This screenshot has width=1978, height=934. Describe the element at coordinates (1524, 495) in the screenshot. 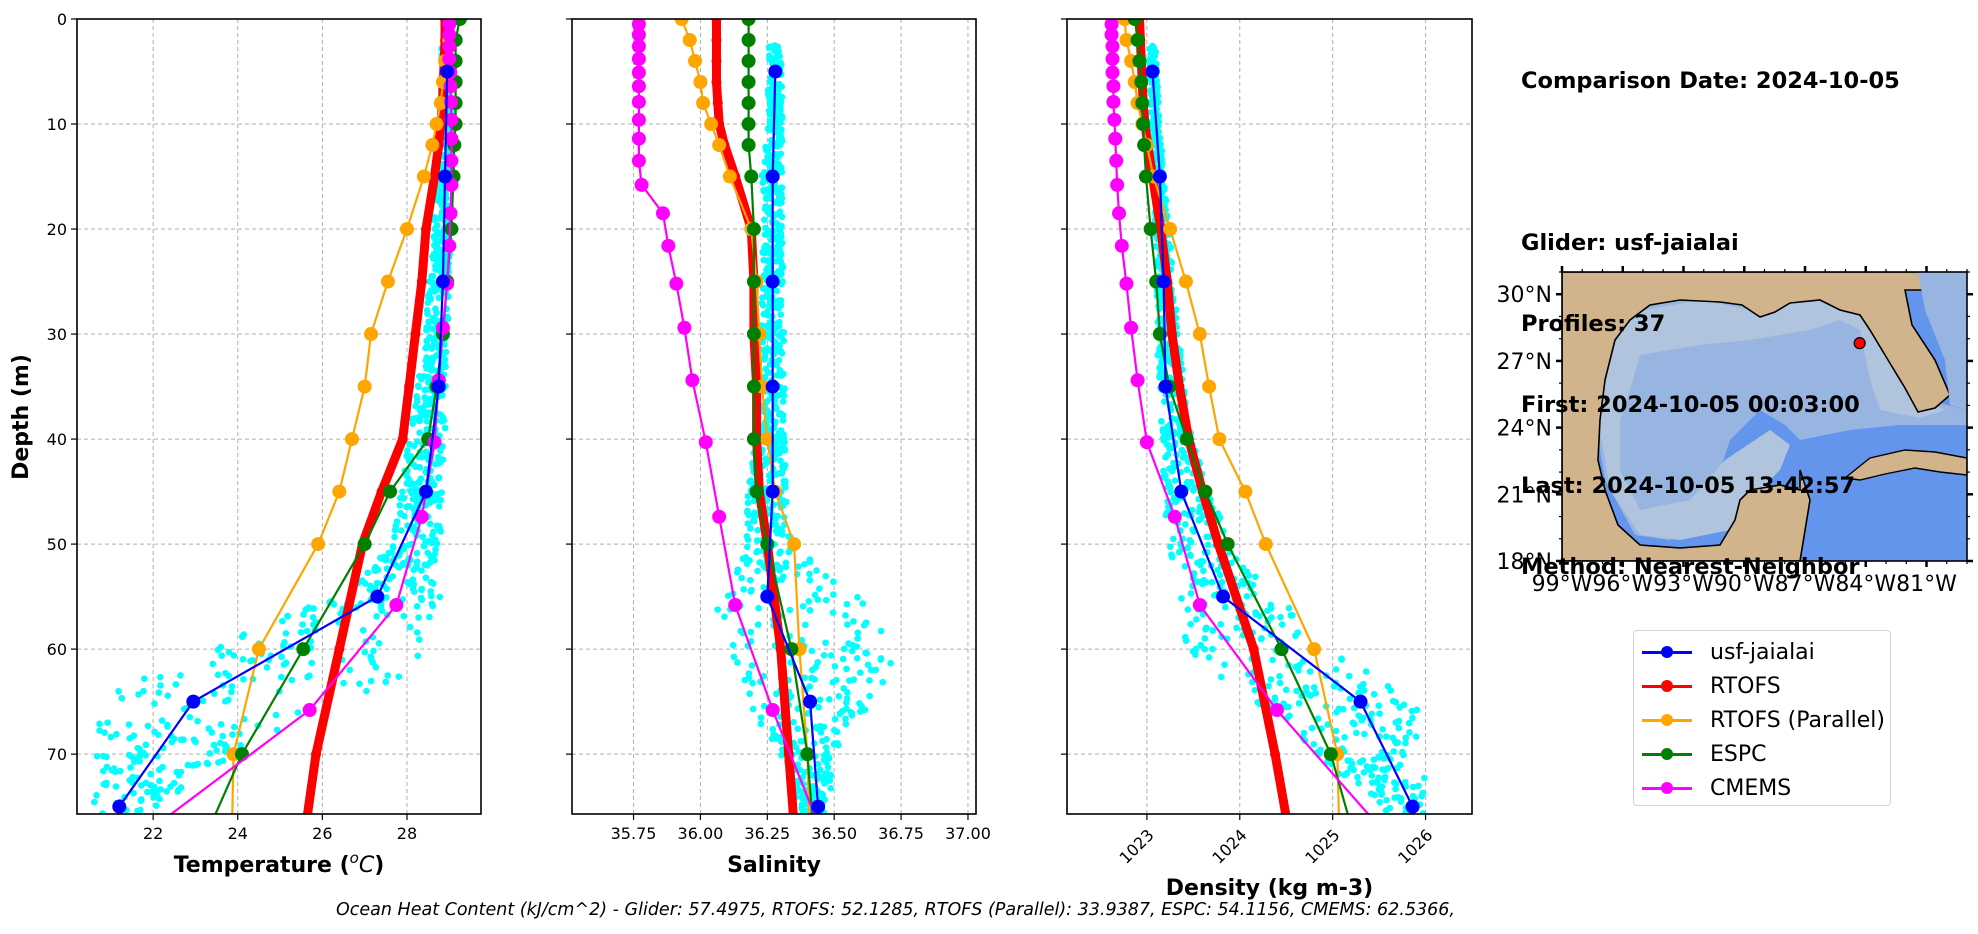

I see `lat-tick-label: 21°N` at that location.